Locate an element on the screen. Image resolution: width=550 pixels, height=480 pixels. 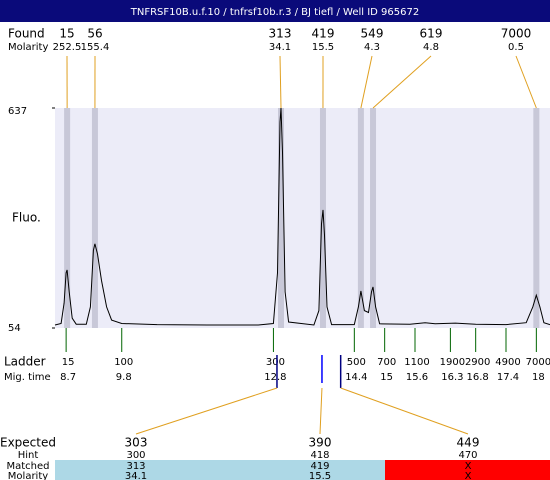
expected-hint: 470 is located at coordinates (467, 455).